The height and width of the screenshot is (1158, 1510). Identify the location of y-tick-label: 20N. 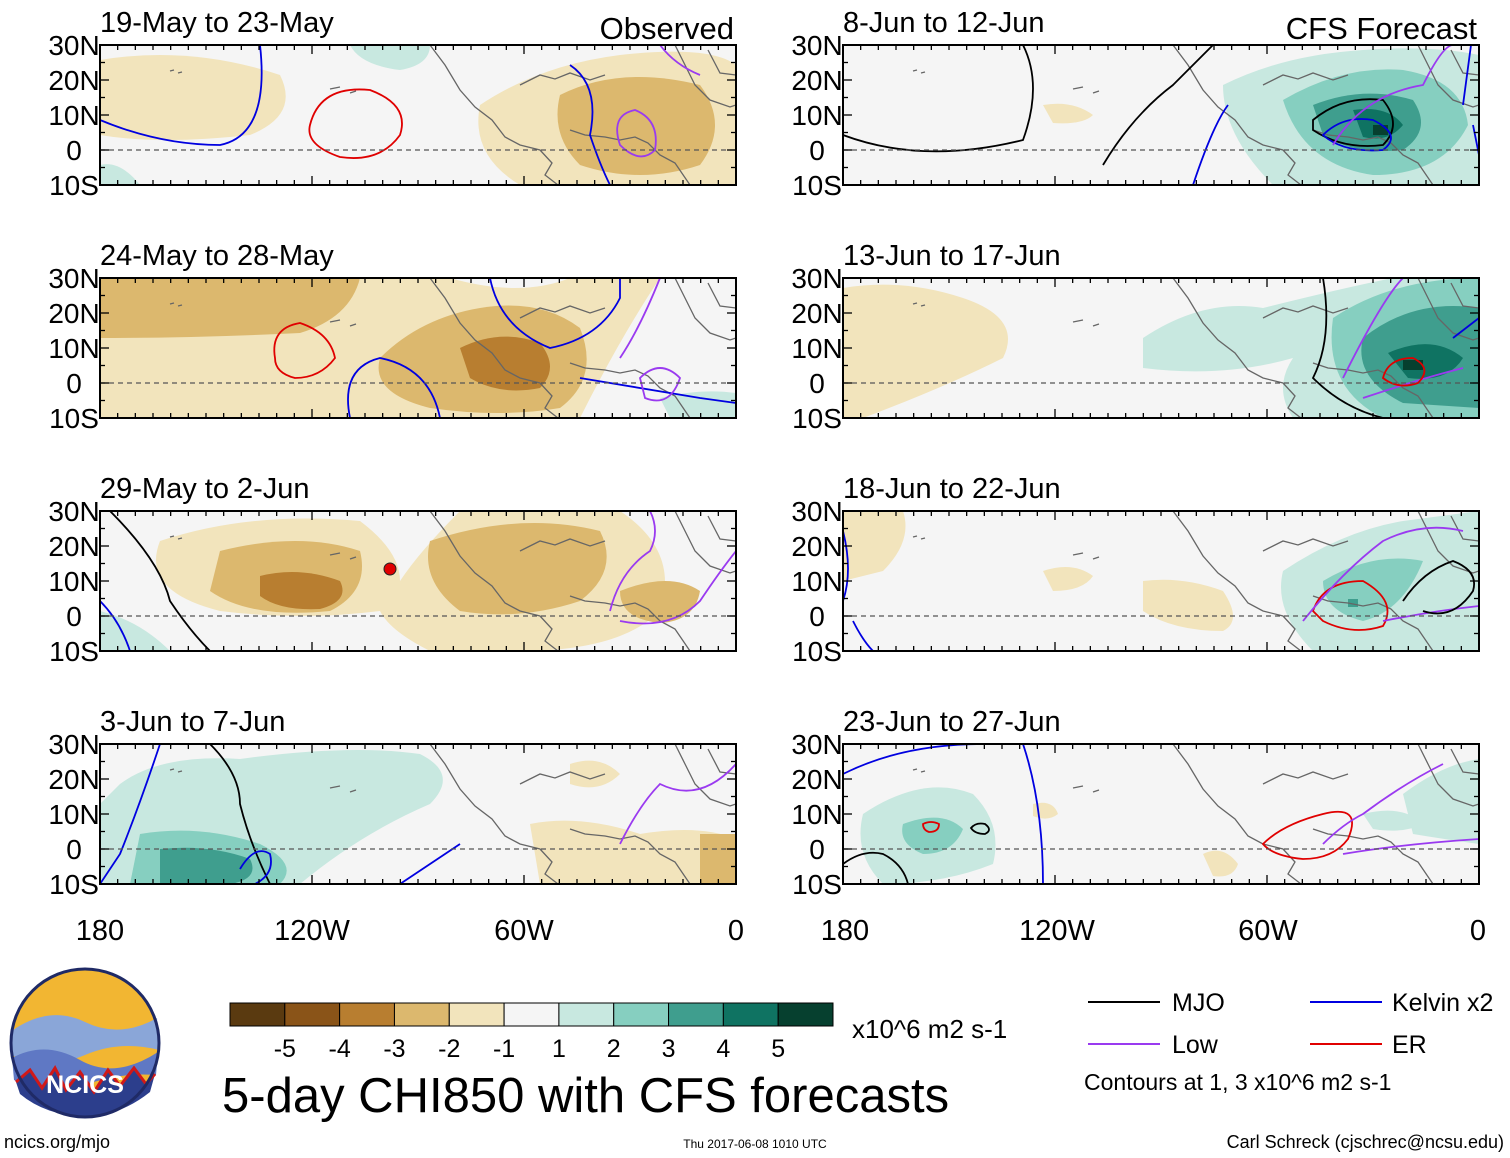
(73, 80).